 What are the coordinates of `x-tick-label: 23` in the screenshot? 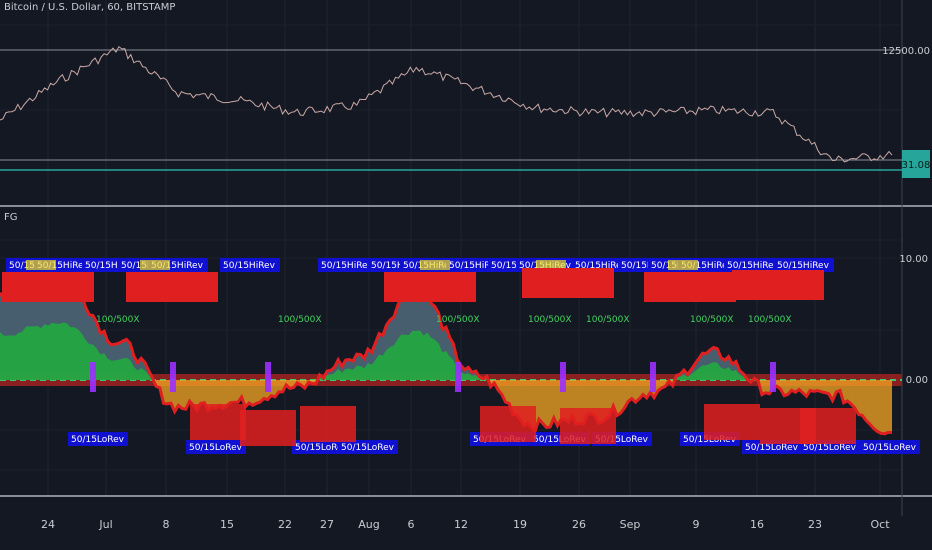 It's located at (815, 524).